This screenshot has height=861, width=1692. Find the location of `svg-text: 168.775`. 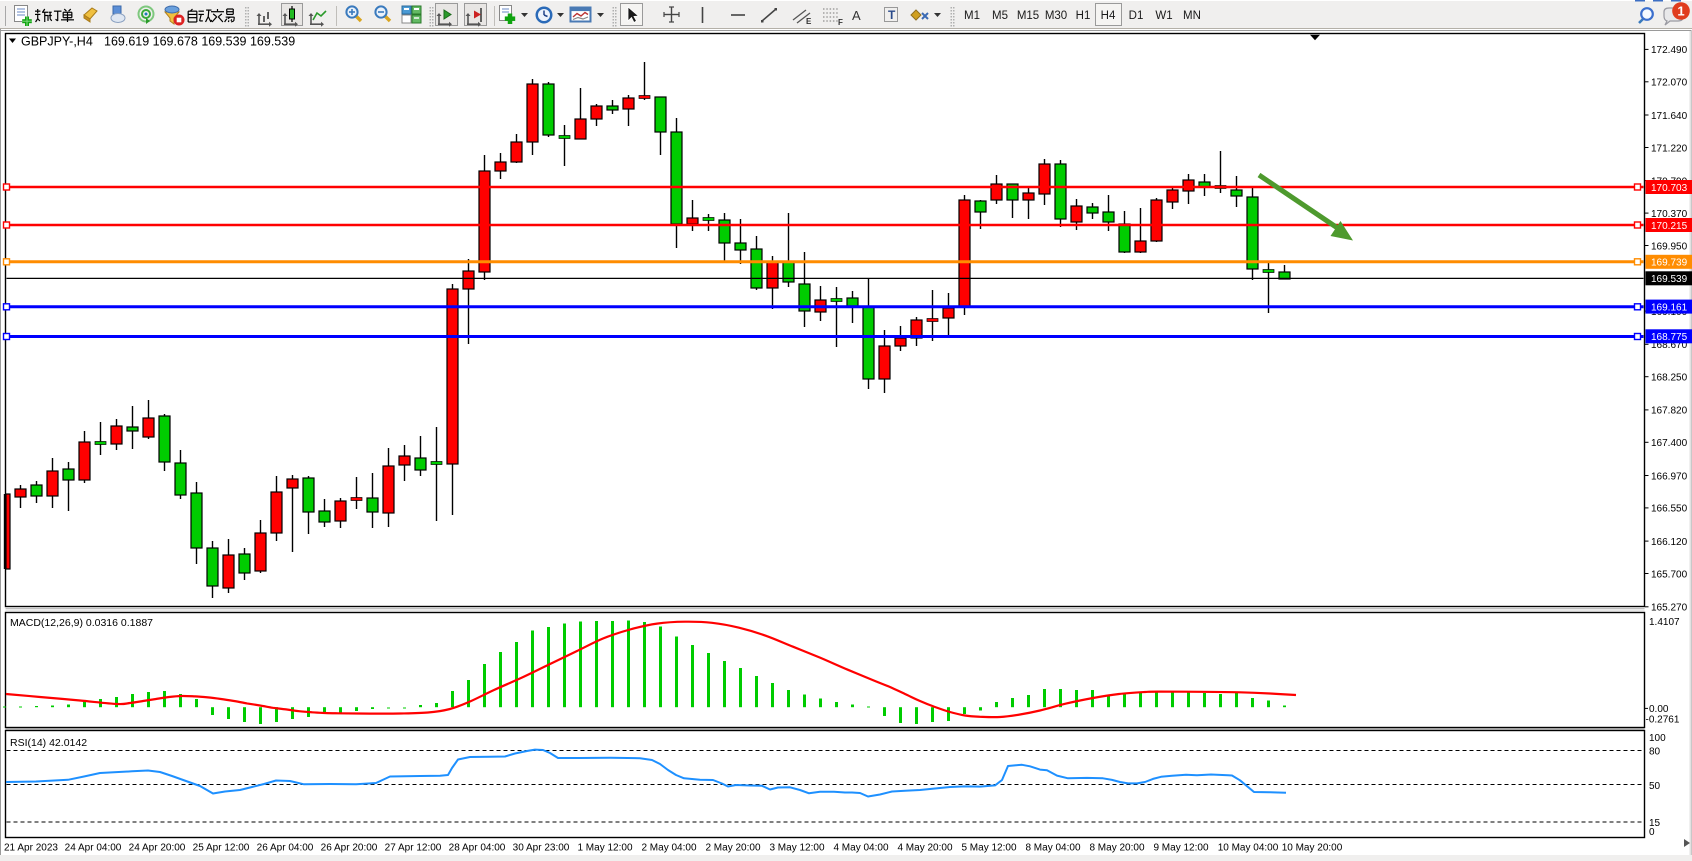

svg-text: 168.775 is located at coordinates (1669, 337).